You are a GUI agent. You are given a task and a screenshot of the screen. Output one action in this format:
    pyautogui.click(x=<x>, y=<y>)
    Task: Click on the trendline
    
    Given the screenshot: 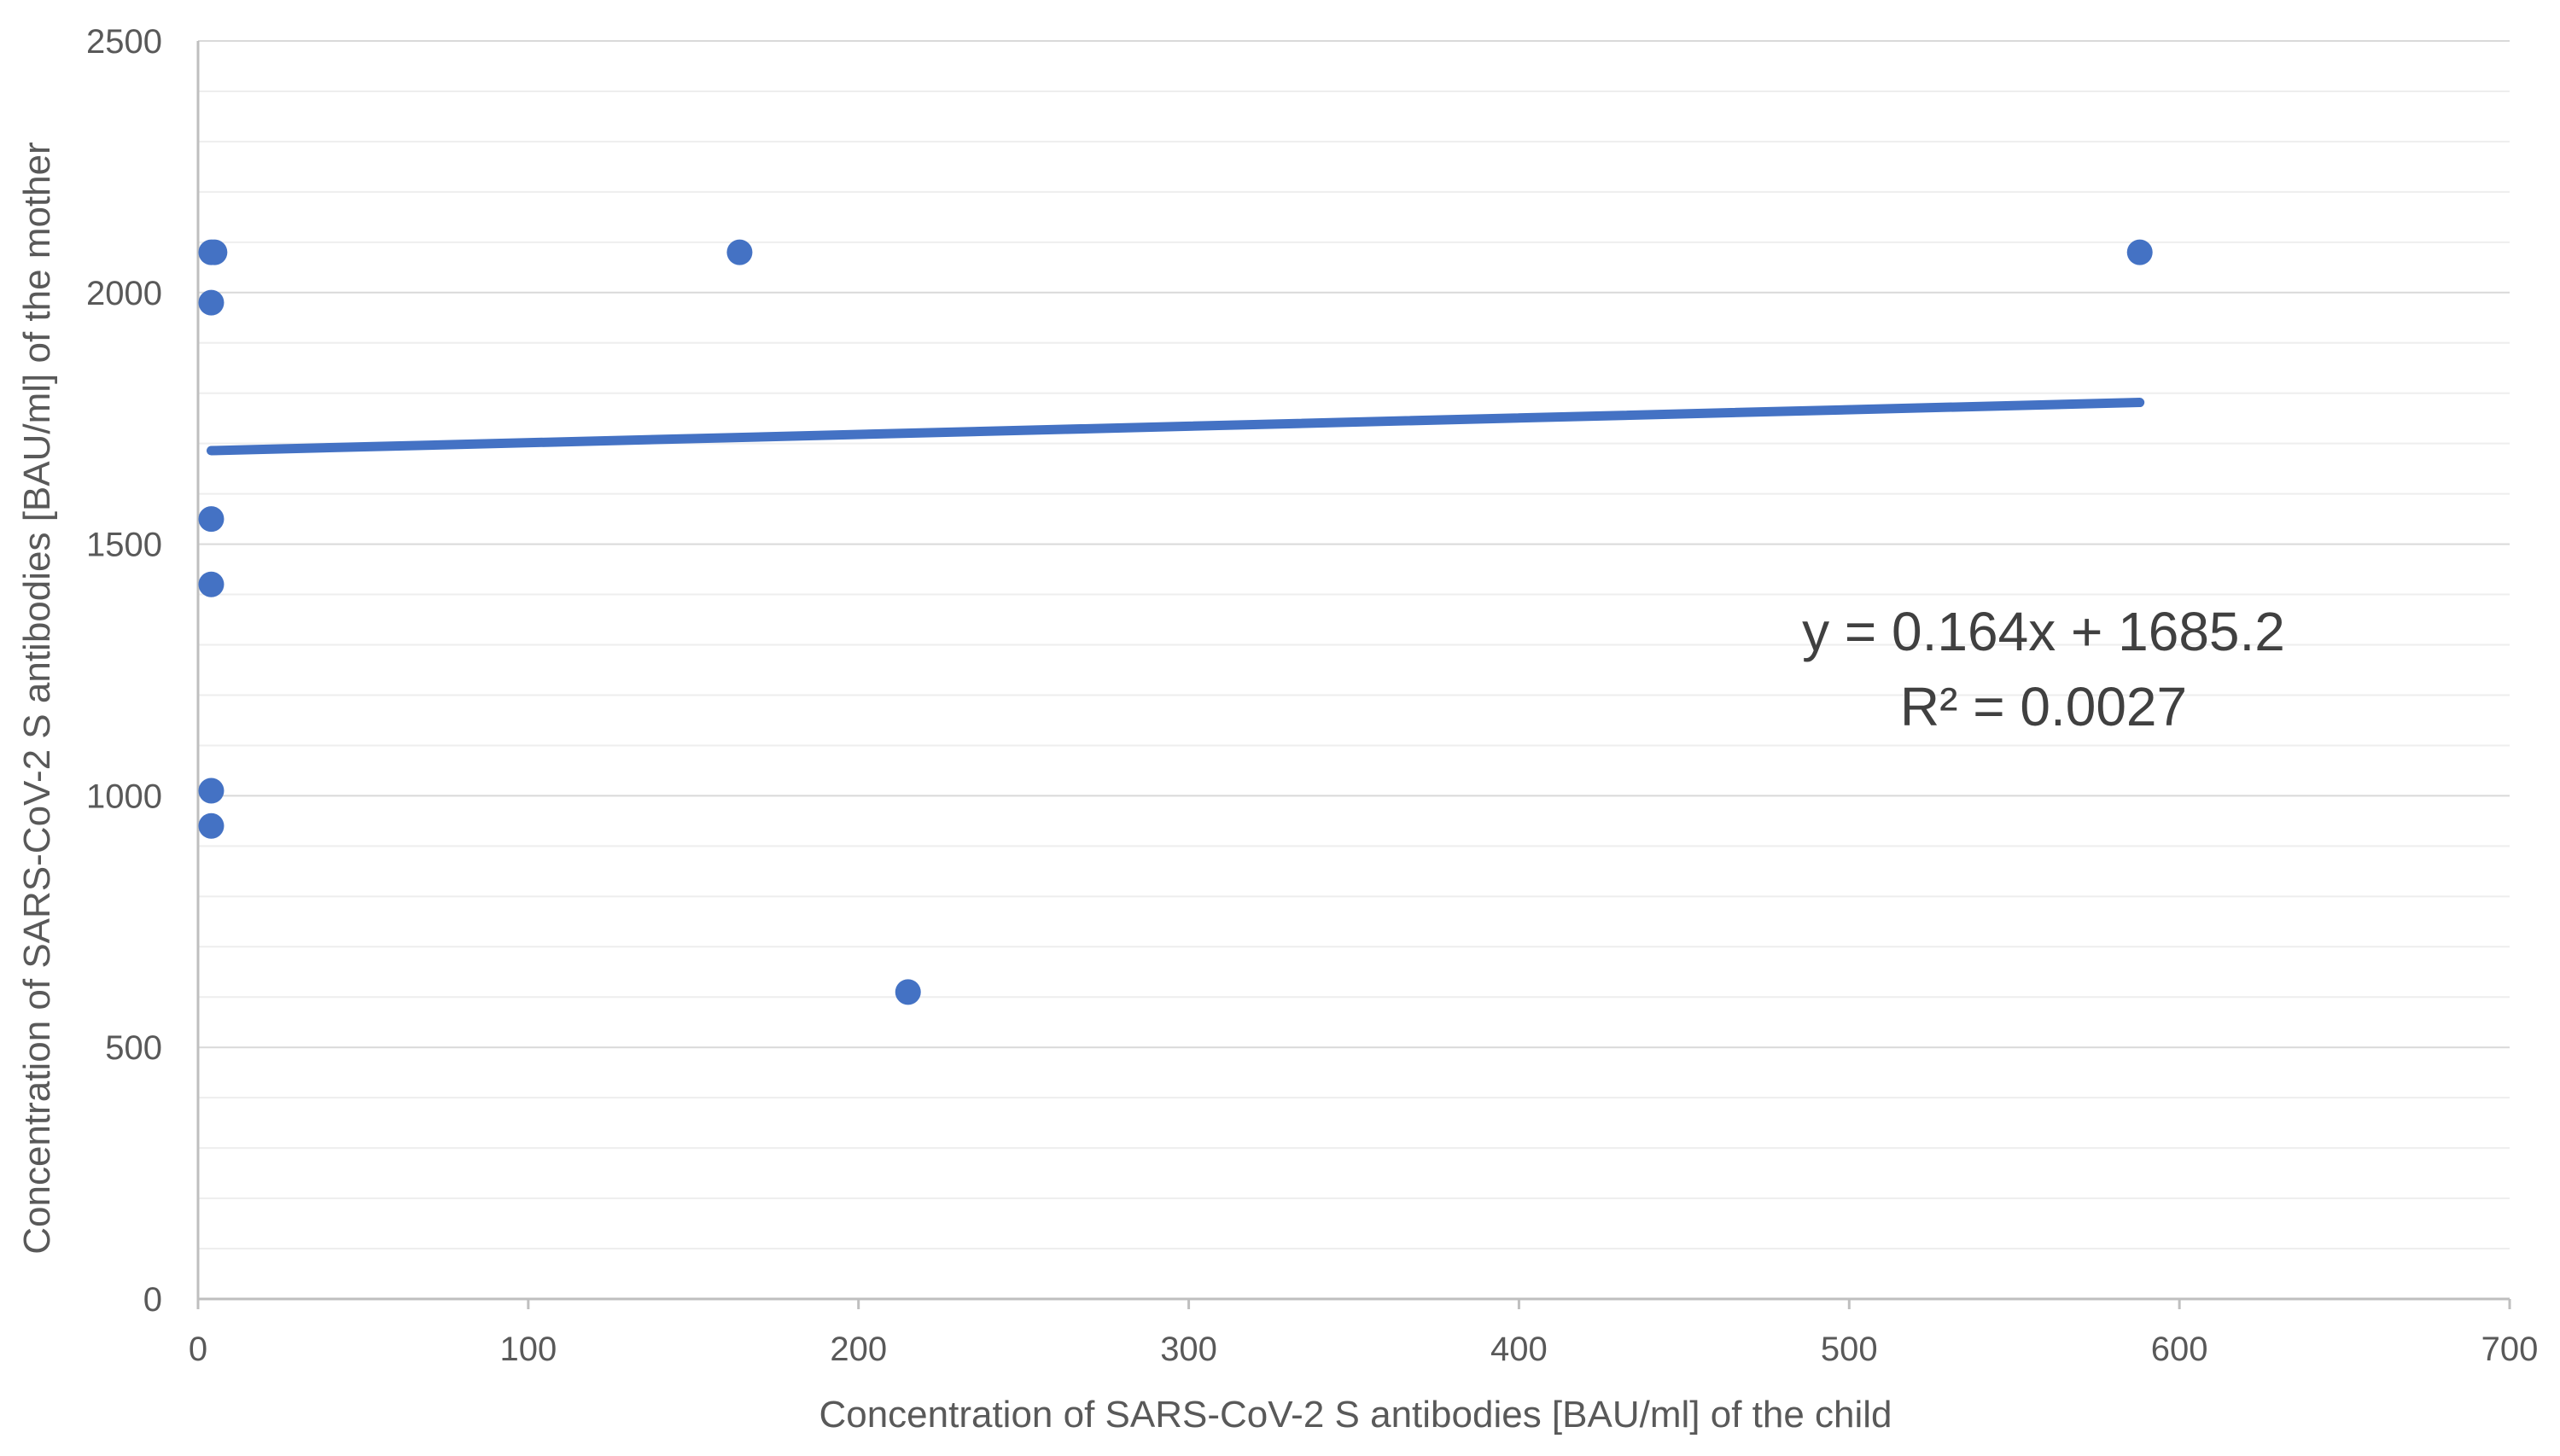 What is the action you would take?
    pyautogui.click(x=1175, y=427)
    